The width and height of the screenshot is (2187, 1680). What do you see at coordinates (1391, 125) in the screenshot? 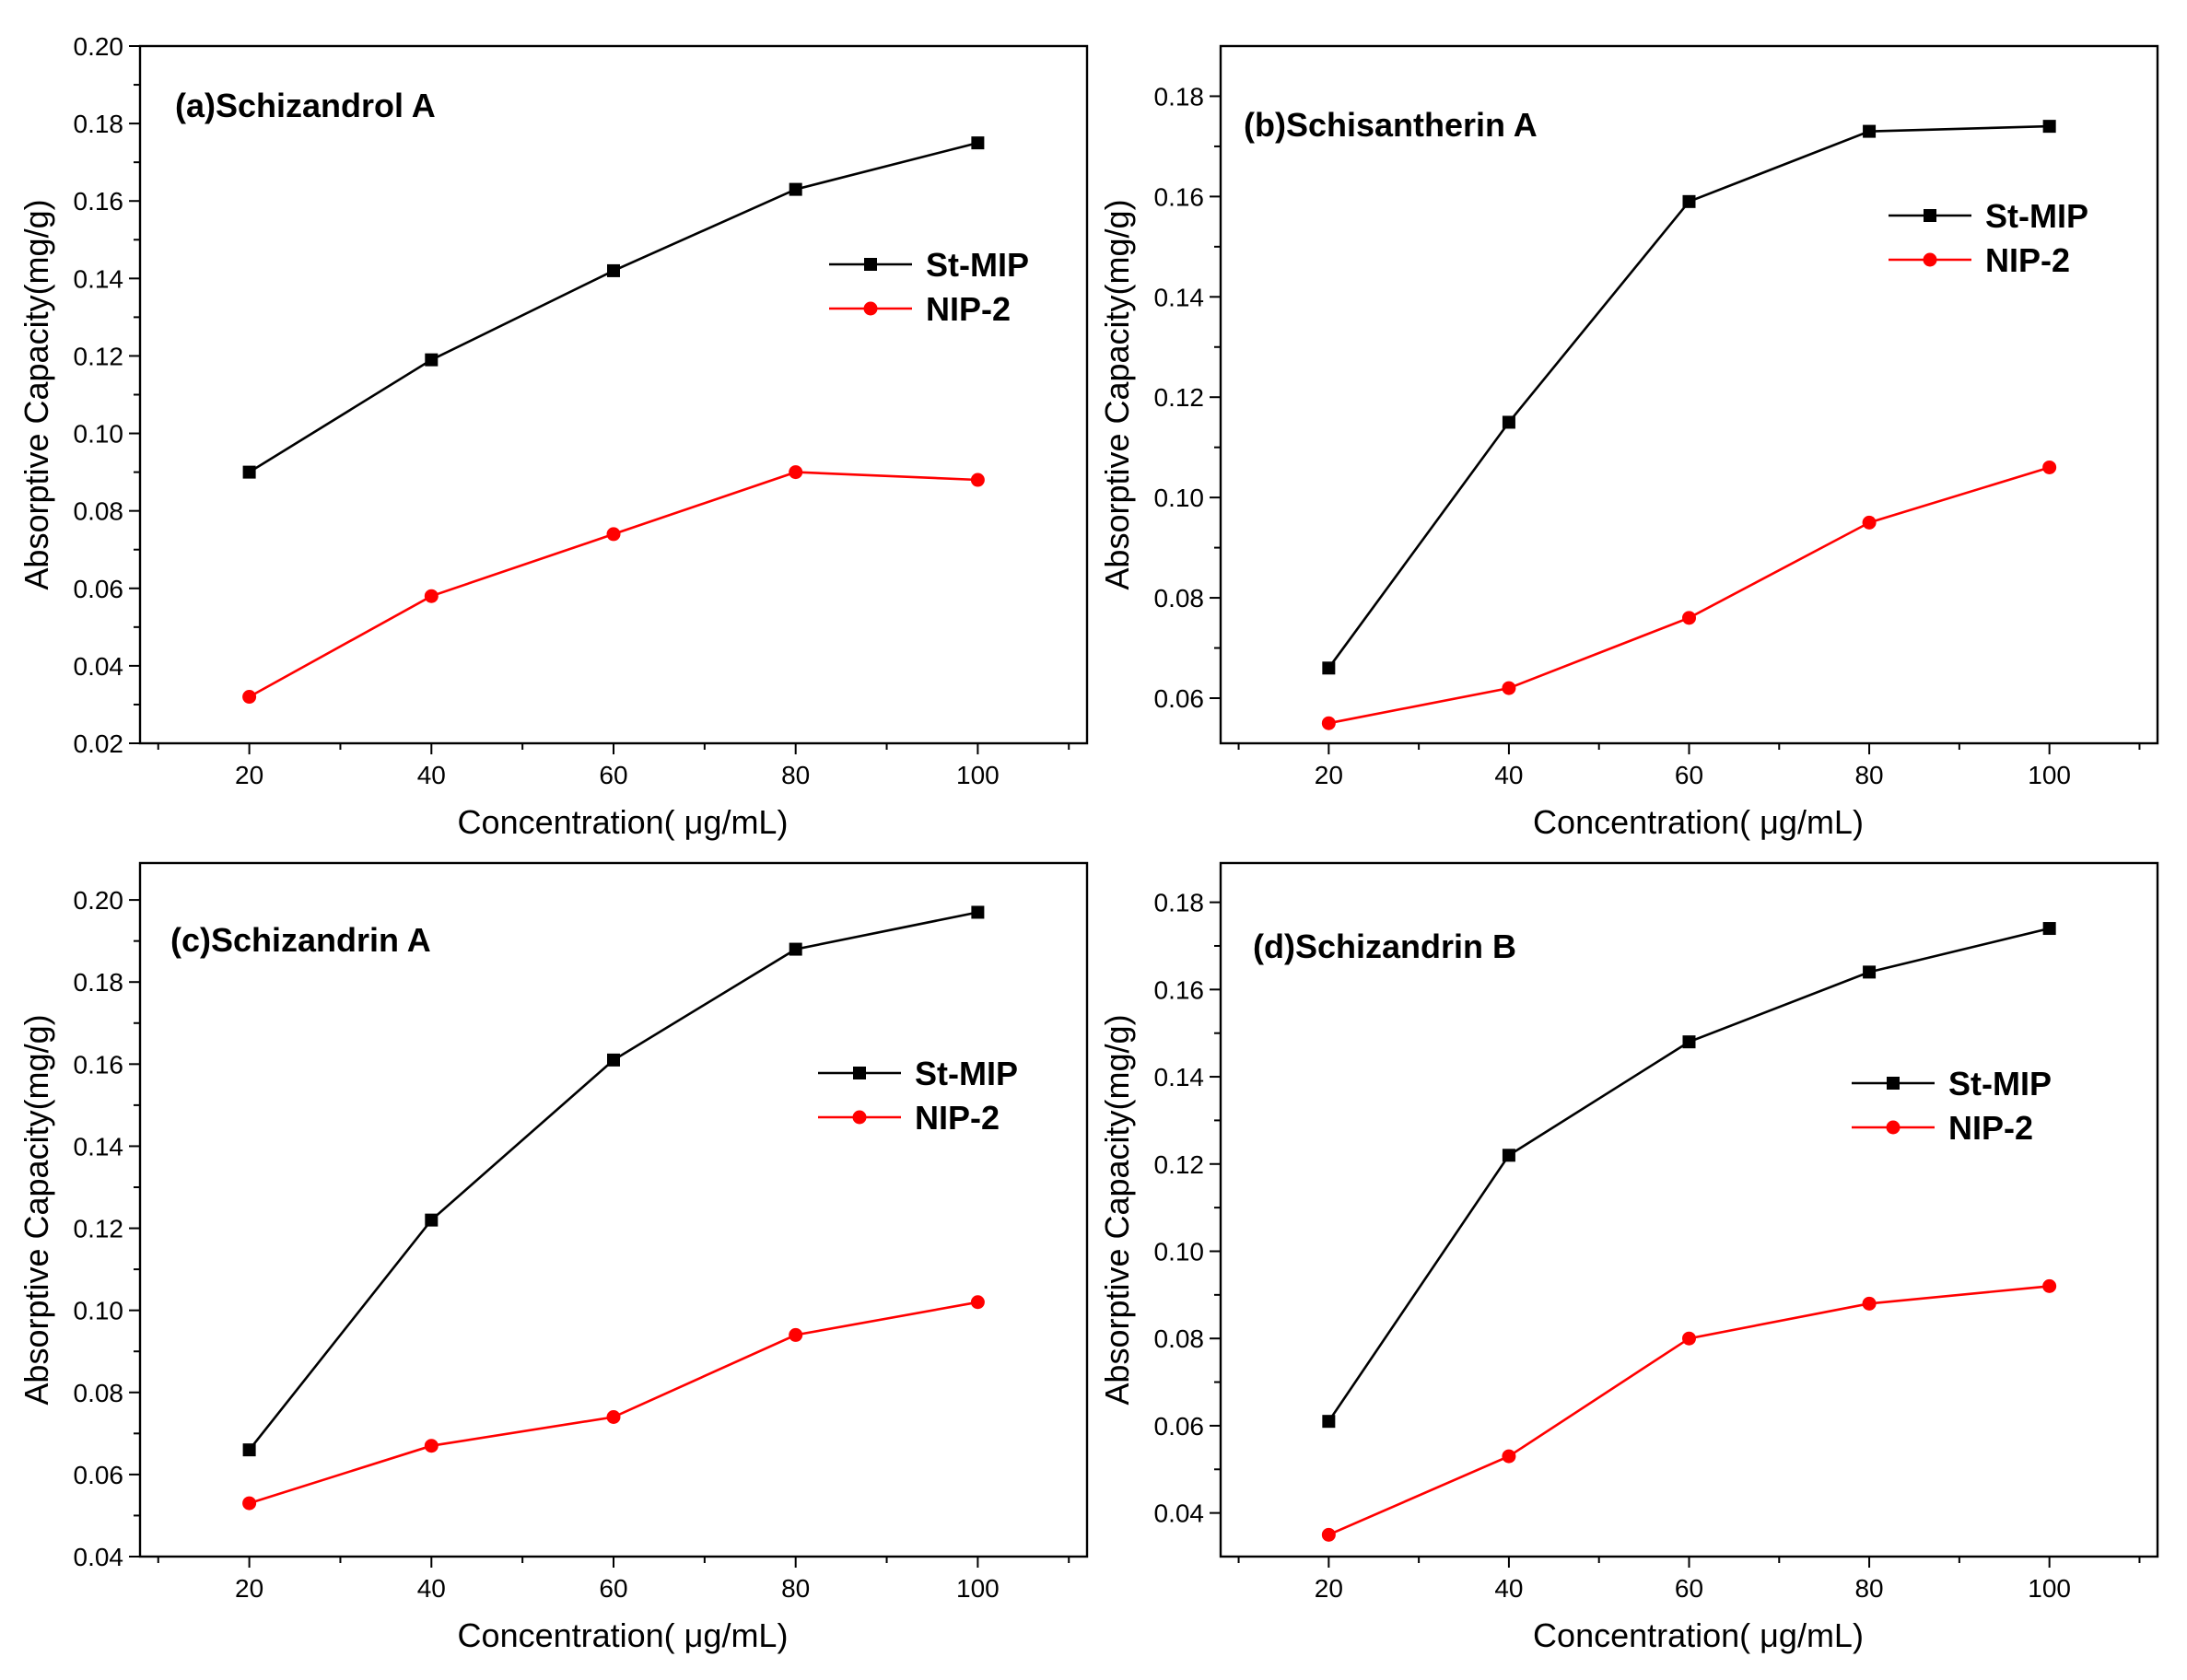
I see `panel-title: (b)Schisantherin A` at bounding box center [1391, 125].